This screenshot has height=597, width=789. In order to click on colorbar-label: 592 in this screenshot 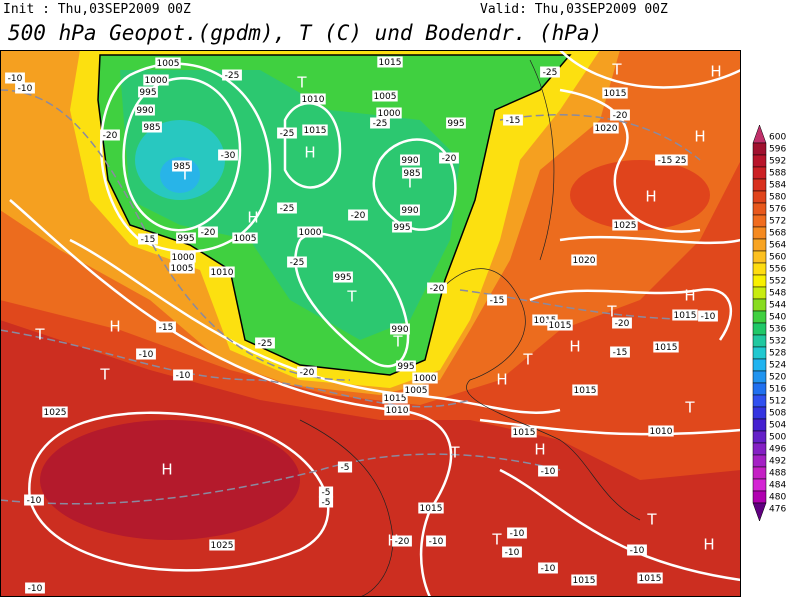, I will do `click(777, 162)`.